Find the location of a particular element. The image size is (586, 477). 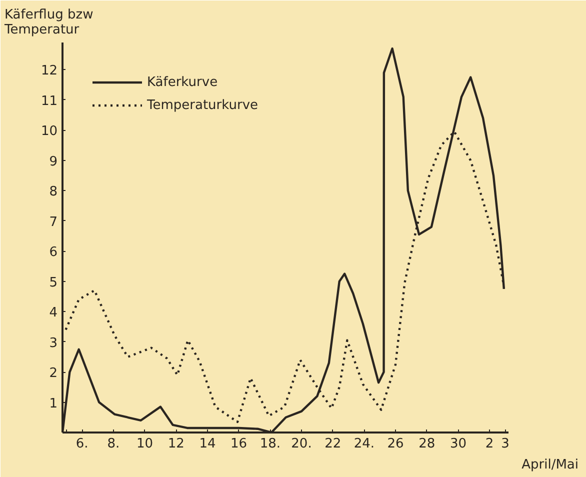

y-axis-title: Käferflug bzw Temperatur is located at coordinates (49, 23).